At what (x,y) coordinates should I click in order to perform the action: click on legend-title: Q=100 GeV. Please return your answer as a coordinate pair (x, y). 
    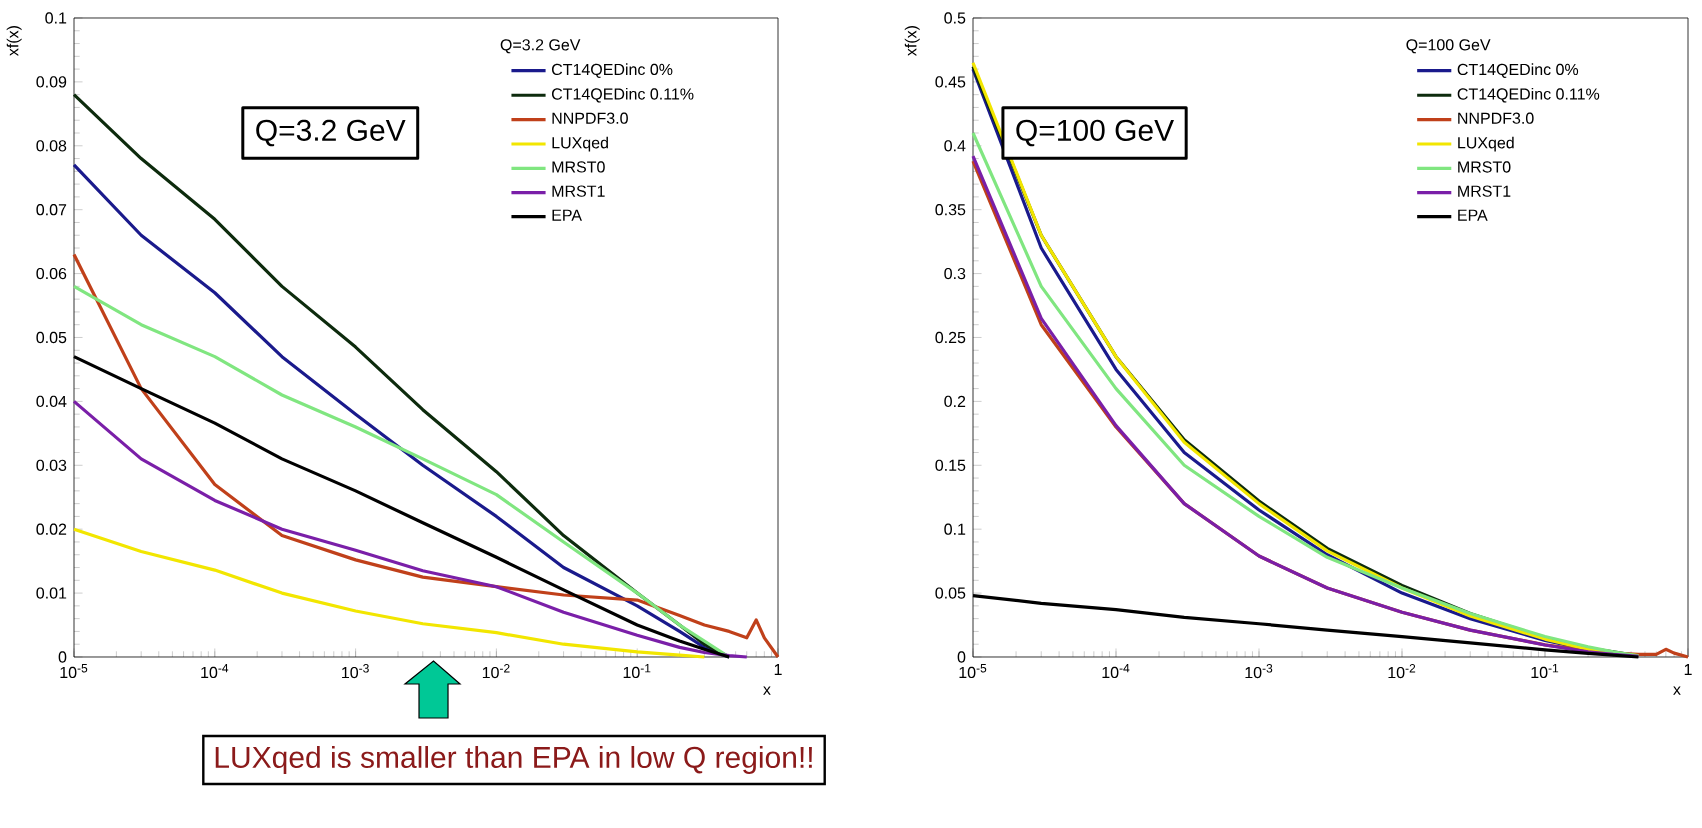
    Looking at the image, I should click on (1448, 46).